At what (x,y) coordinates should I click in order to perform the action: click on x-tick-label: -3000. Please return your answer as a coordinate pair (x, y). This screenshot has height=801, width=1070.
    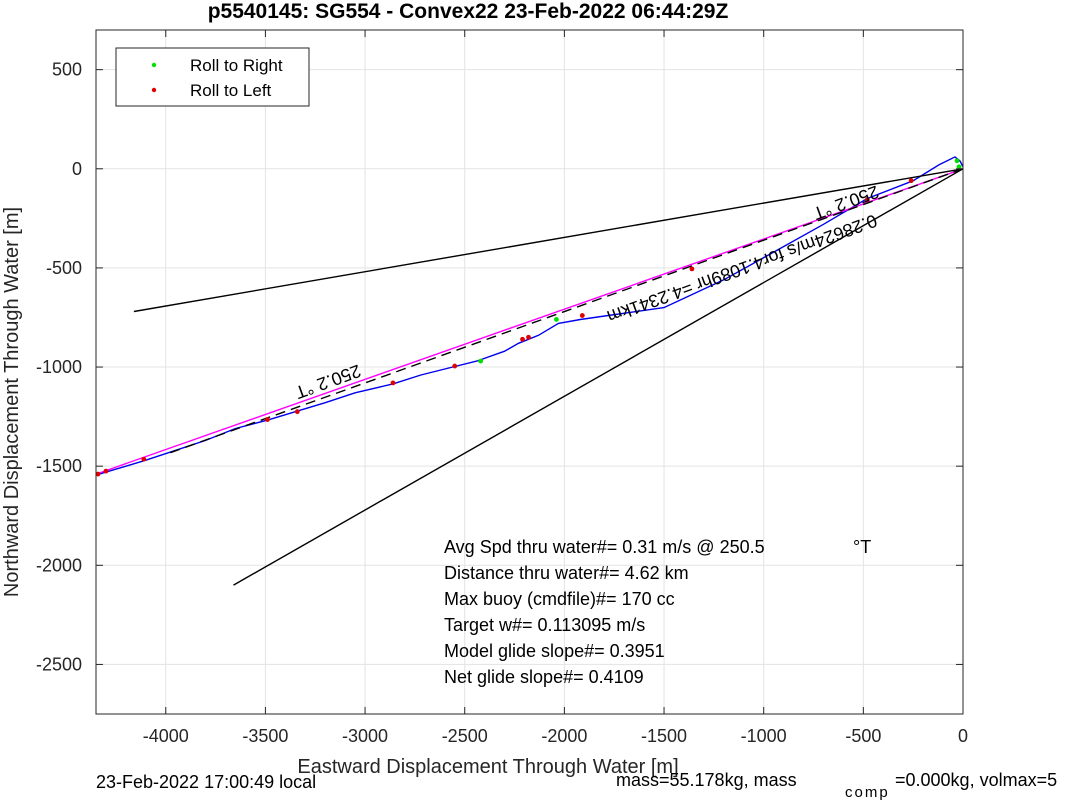
    Looking at the image, I should click on (365, 736).